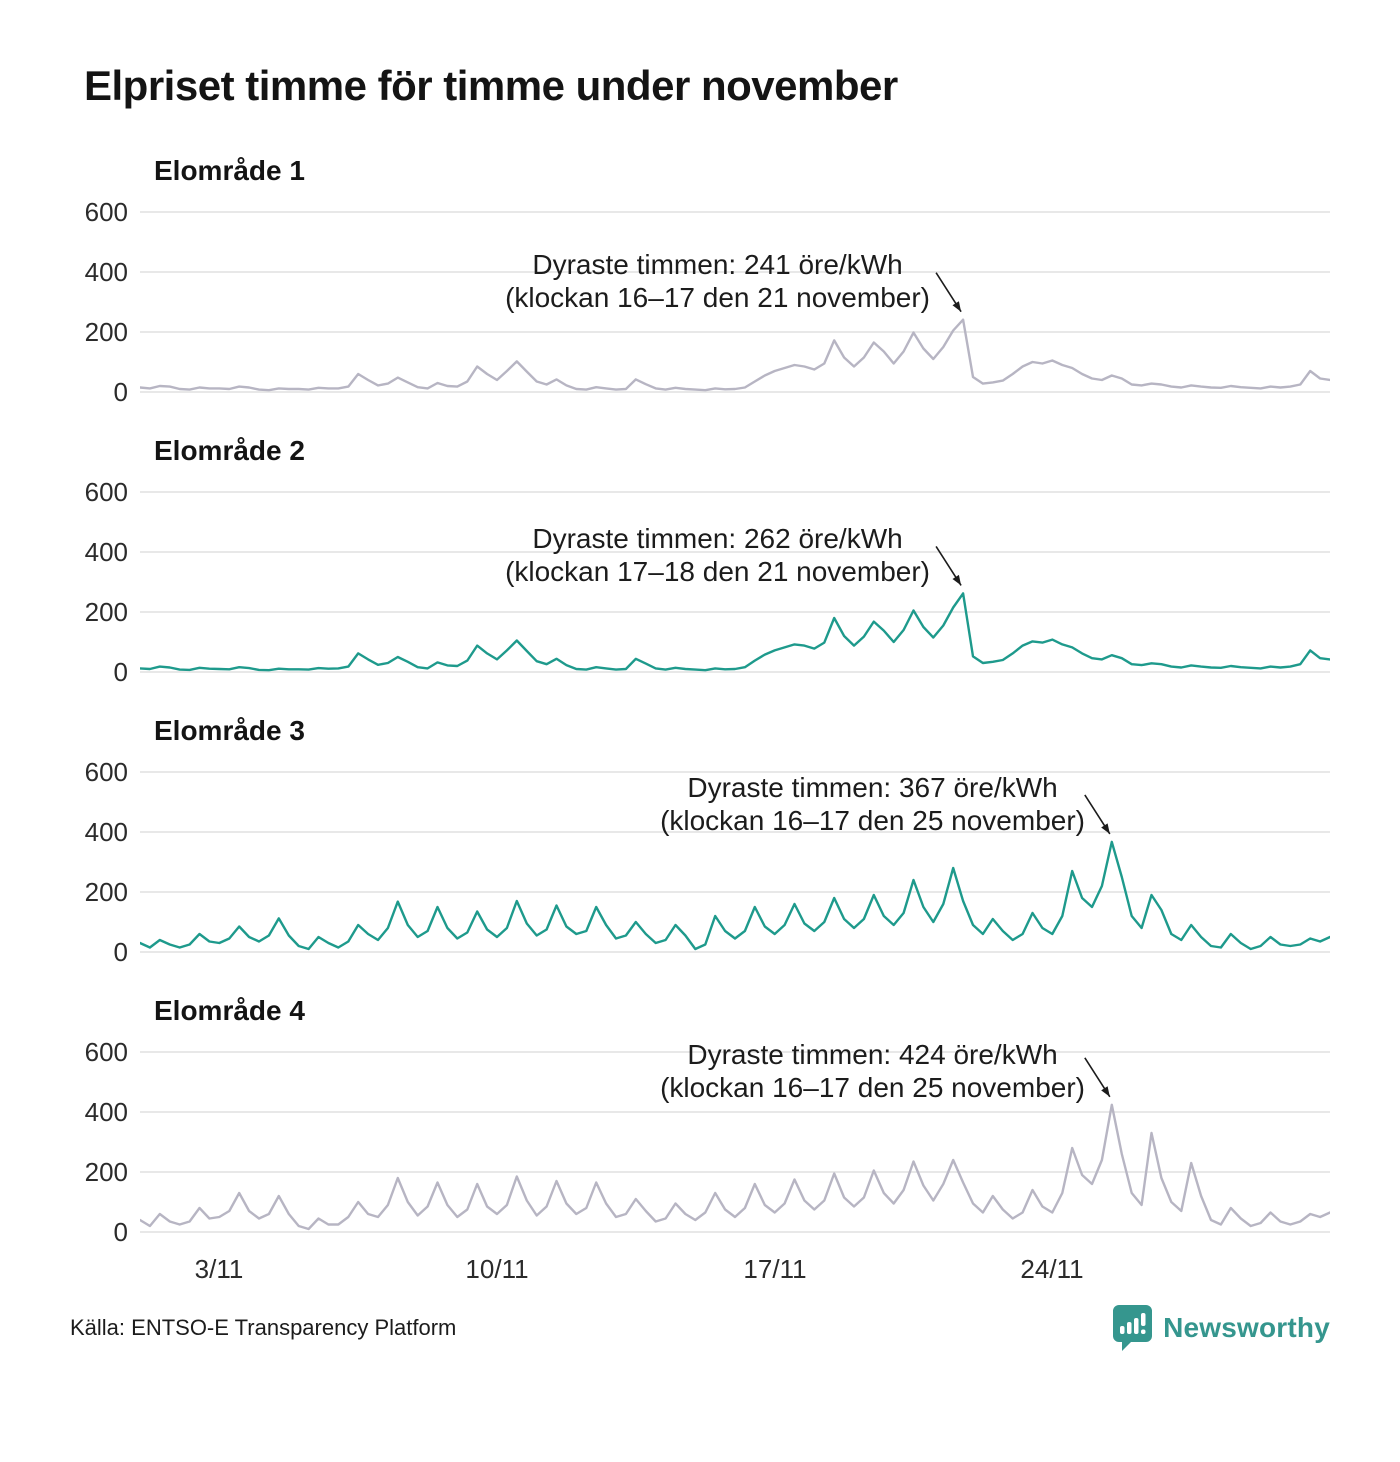 This screenshot has width=1400, height=1462. Describe the element at coordinates (735, 1268) in the screenshot. I see `x-axis: 3/11 10/11 17/11 24/11` at that location.